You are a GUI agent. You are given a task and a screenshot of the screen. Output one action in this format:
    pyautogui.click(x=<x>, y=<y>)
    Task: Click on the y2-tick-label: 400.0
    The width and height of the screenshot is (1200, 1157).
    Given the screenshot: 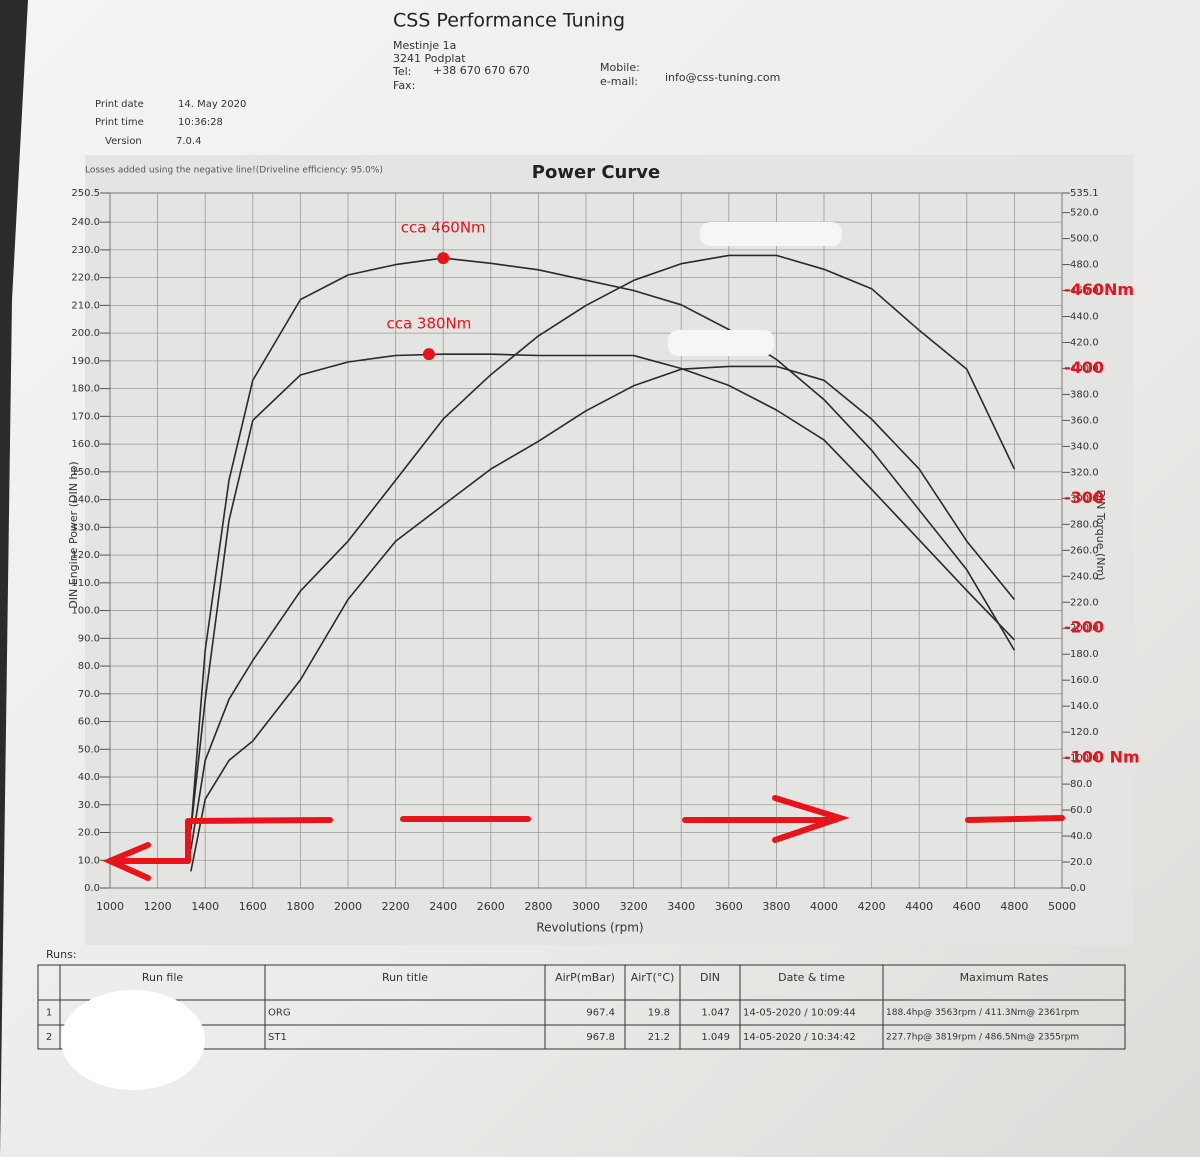 What is the action you would take?
    pyautogui.click(x=1084, y=368)
    